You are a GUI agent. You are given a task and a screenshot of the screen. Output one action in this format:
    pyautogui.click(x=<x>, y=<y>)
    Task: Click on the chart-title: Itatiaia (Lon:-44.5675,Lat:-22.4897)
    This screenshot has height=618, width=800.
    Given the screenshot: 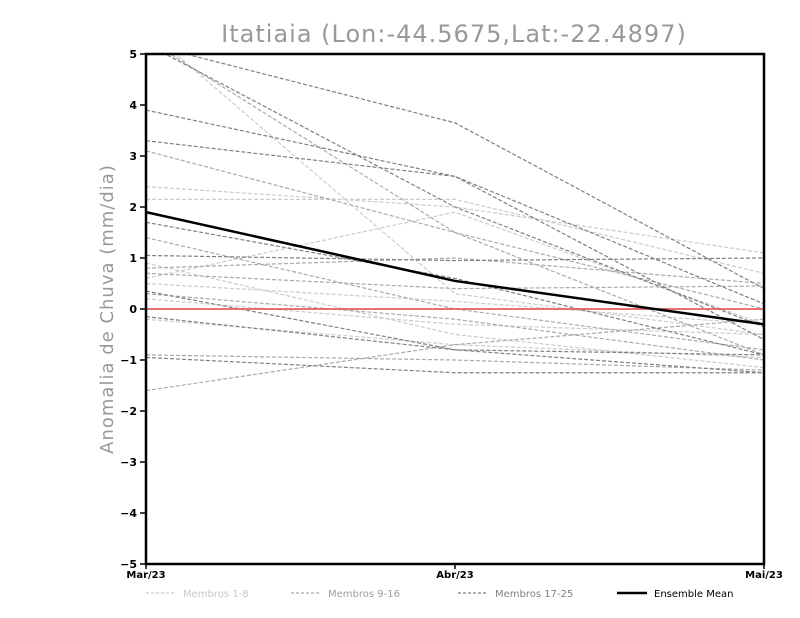 What is the action you would take?
    pyautogui.click(x=454, y=34)
    